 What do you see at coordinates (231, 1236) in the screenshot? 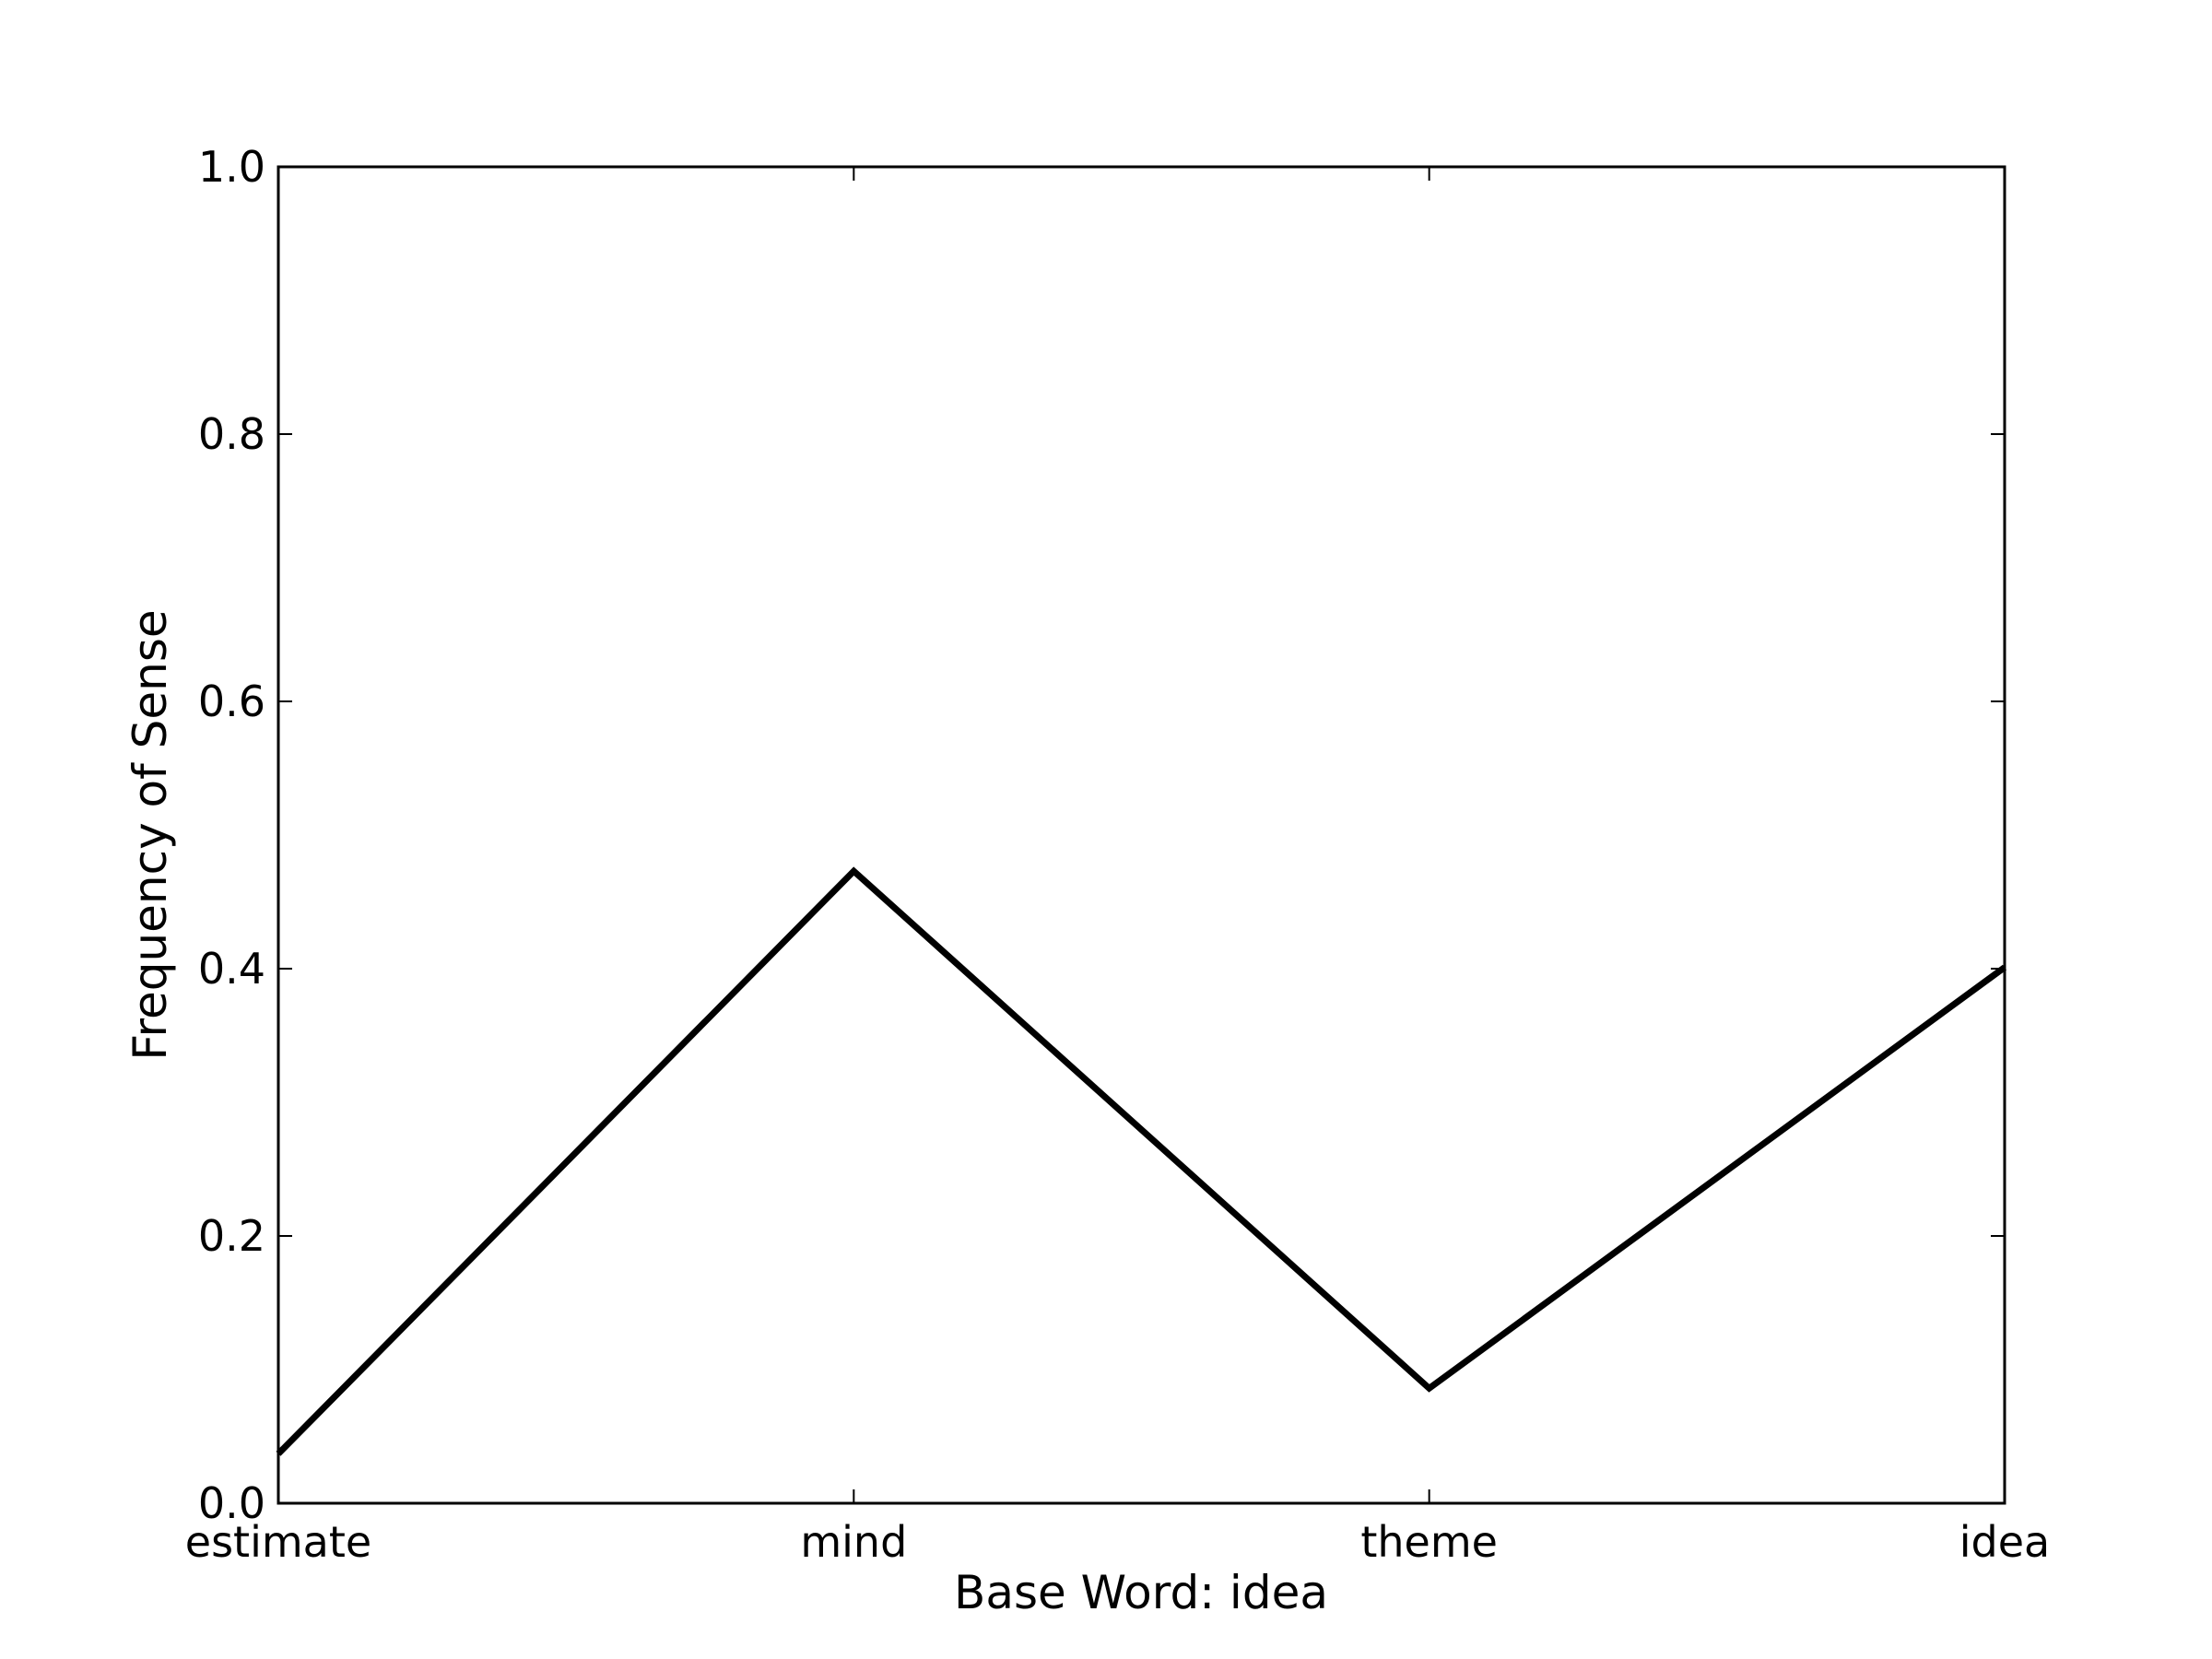
I see `y-tick-label: 0.2` at bounding box center [231, 1236].